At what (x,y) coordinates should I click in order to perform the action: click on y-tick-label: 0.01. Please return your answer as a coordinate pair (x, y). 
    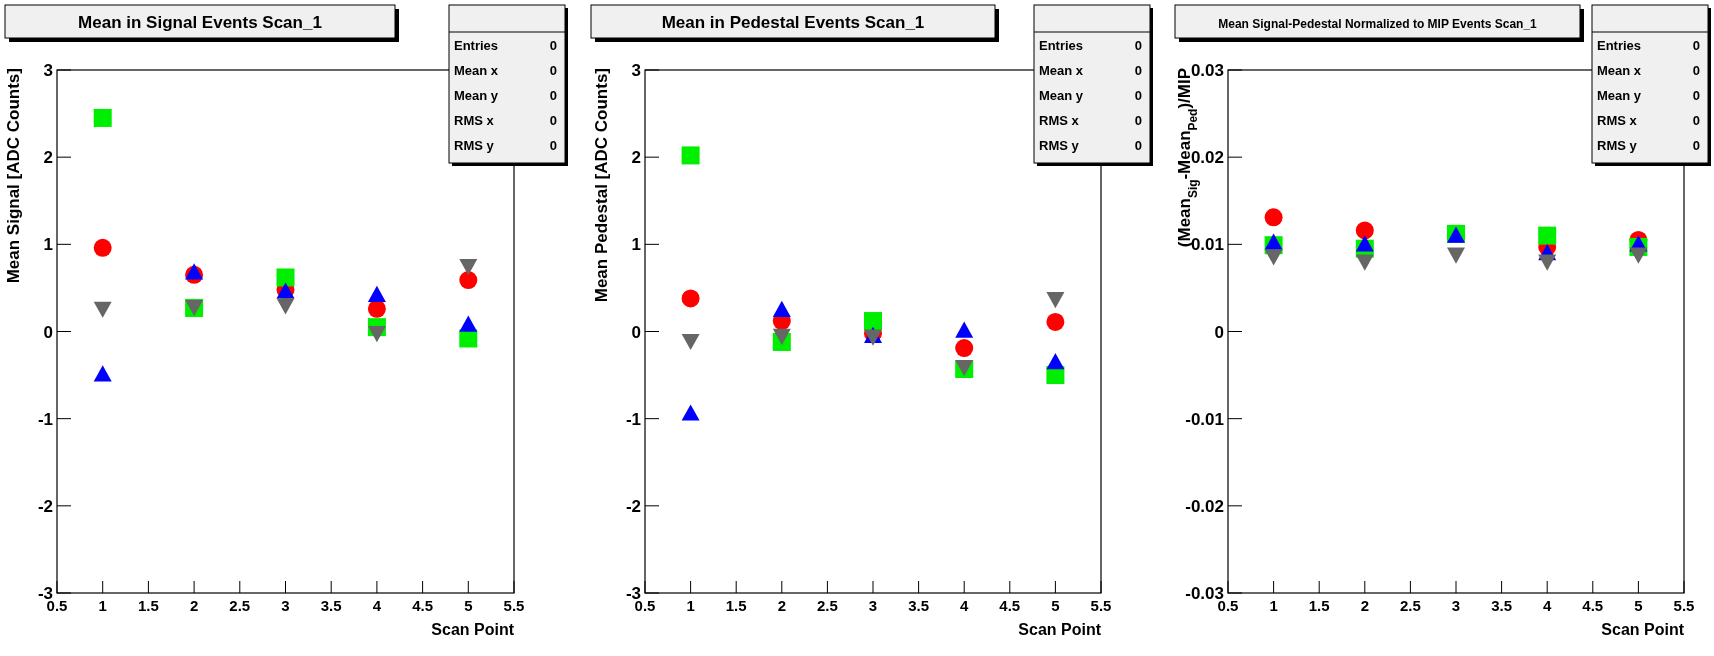
    Looking at the image, I should click on (1207, 245).